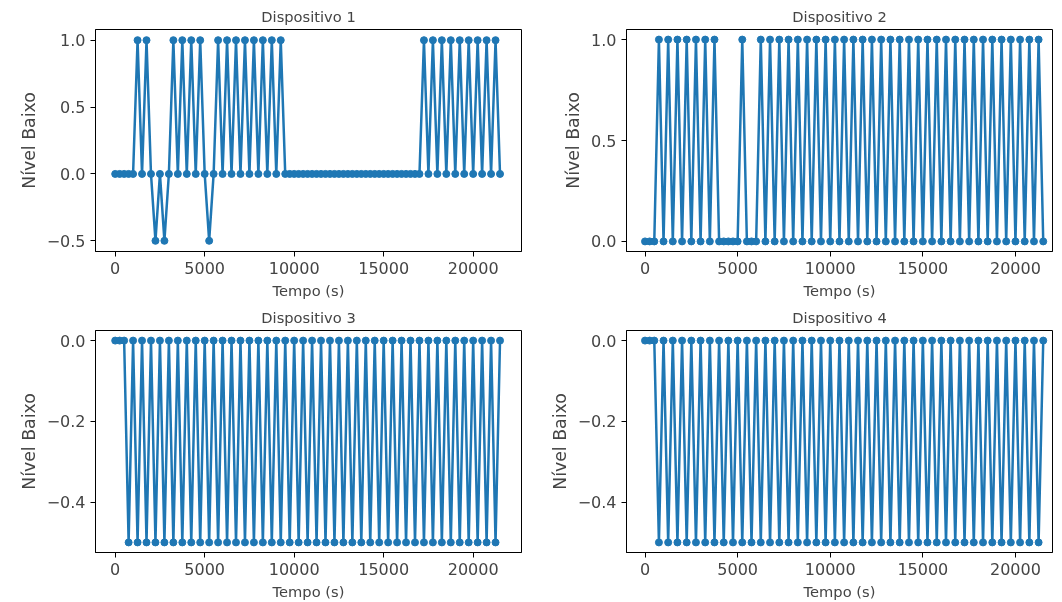 Image resolution: width=1062 pixels, height=602 pixels. What do you see at coordinates (66, 241) in the screenshot?
I see `y-tick-label: −0.5` at bounding box center [66, 241].